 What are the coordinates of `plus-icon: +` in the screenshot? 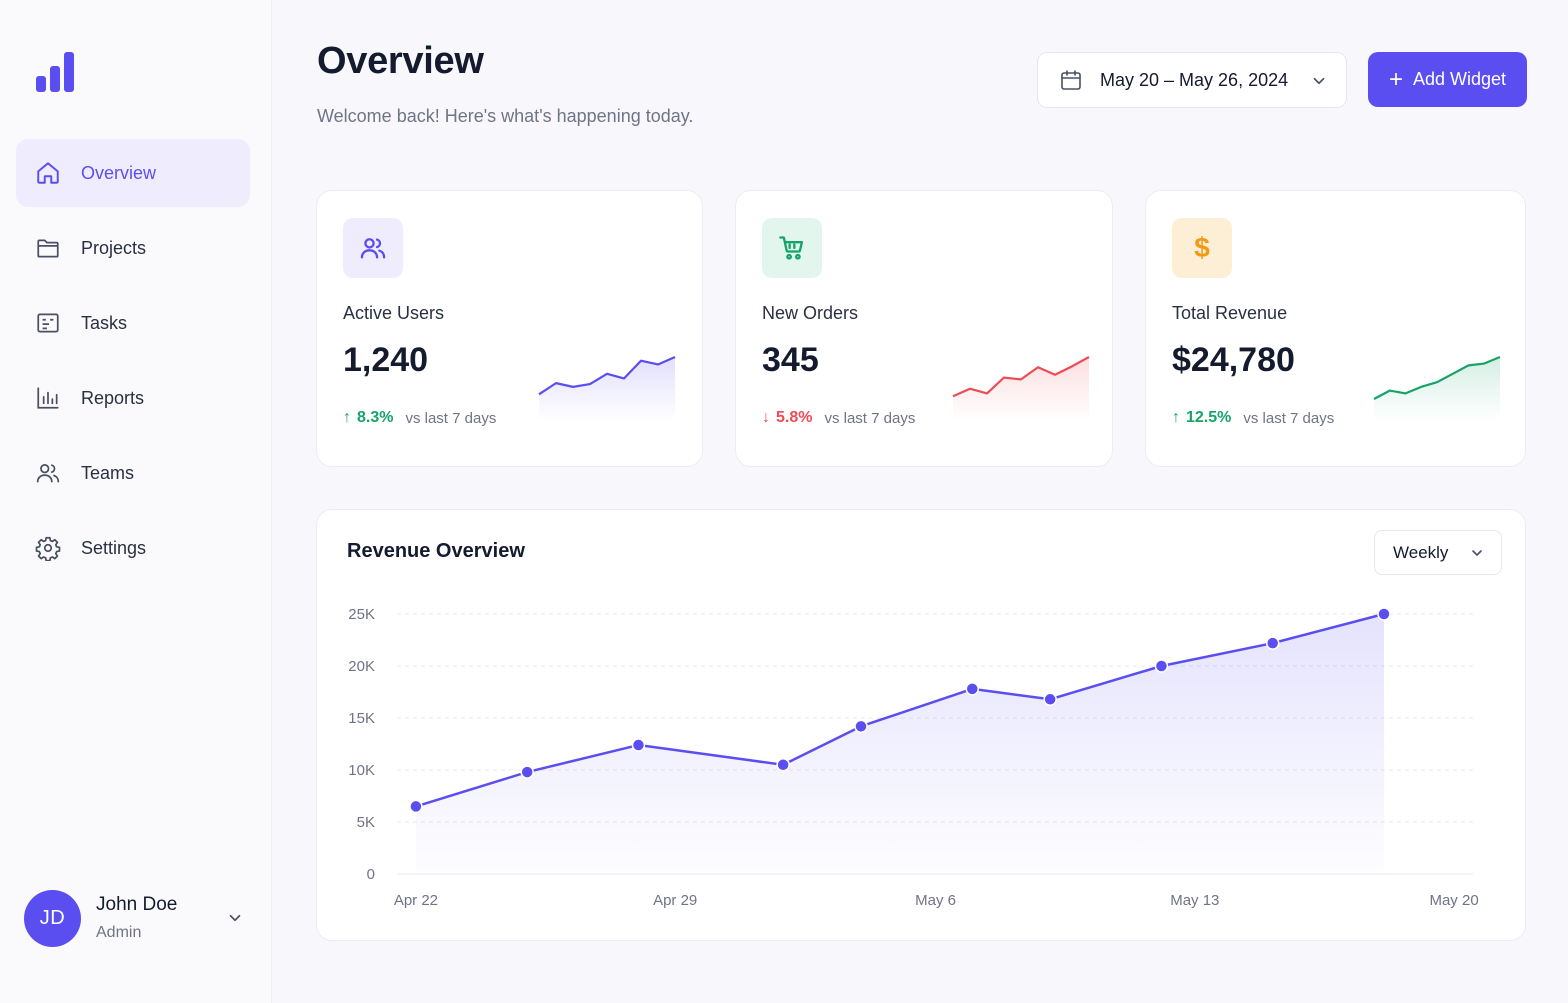 It's located at (1395, 79).